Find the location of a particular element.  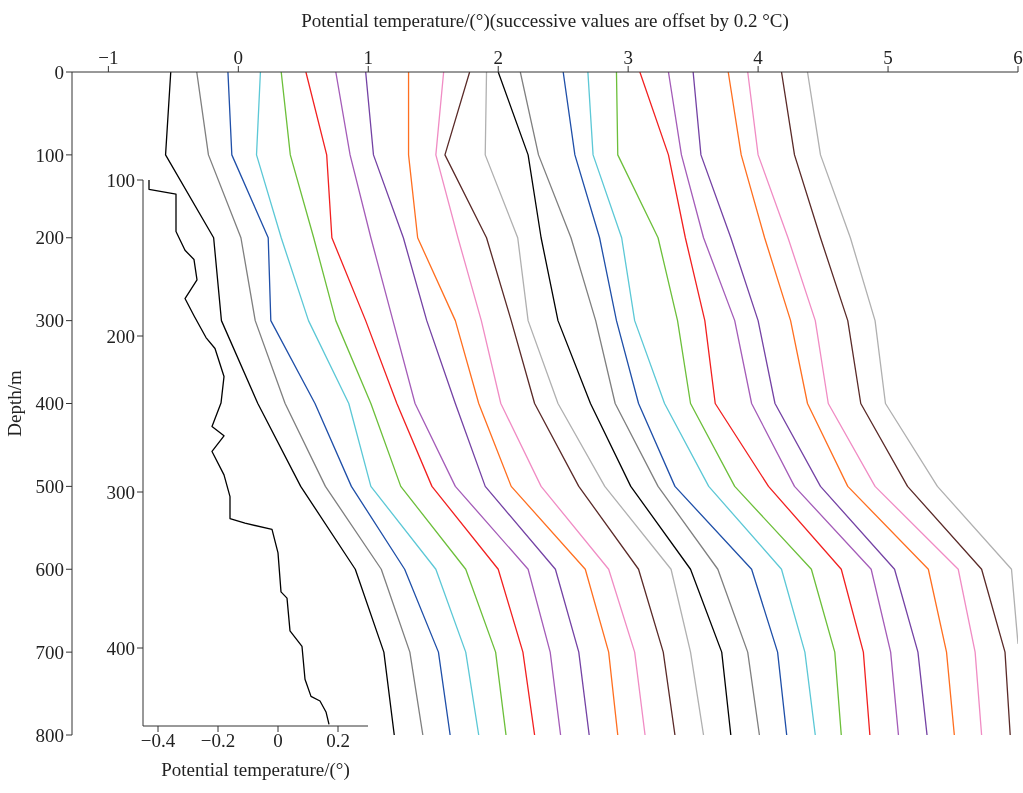

y-tick-label: 500 is located at coordinates (49, 487).